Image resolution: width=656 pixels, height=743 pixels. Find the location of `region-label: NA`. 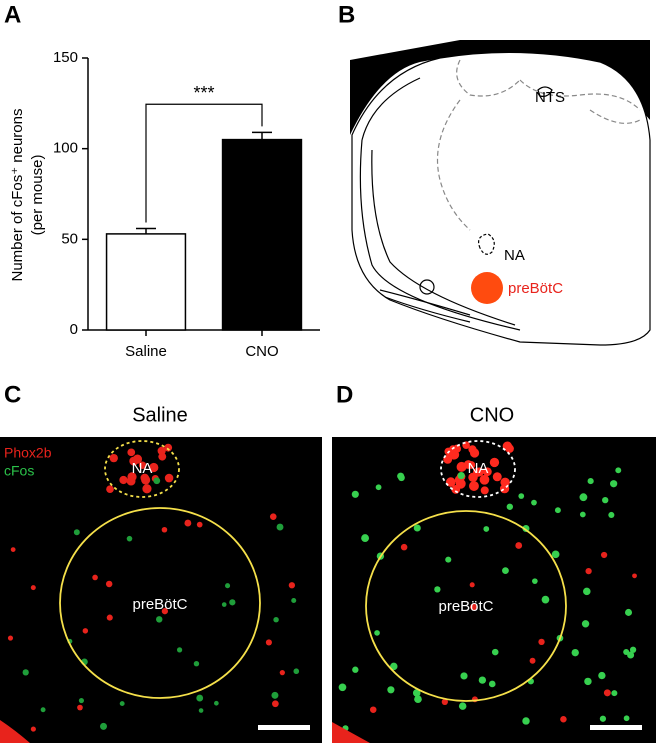

region-label: NA is located at coordinates (478, 468).